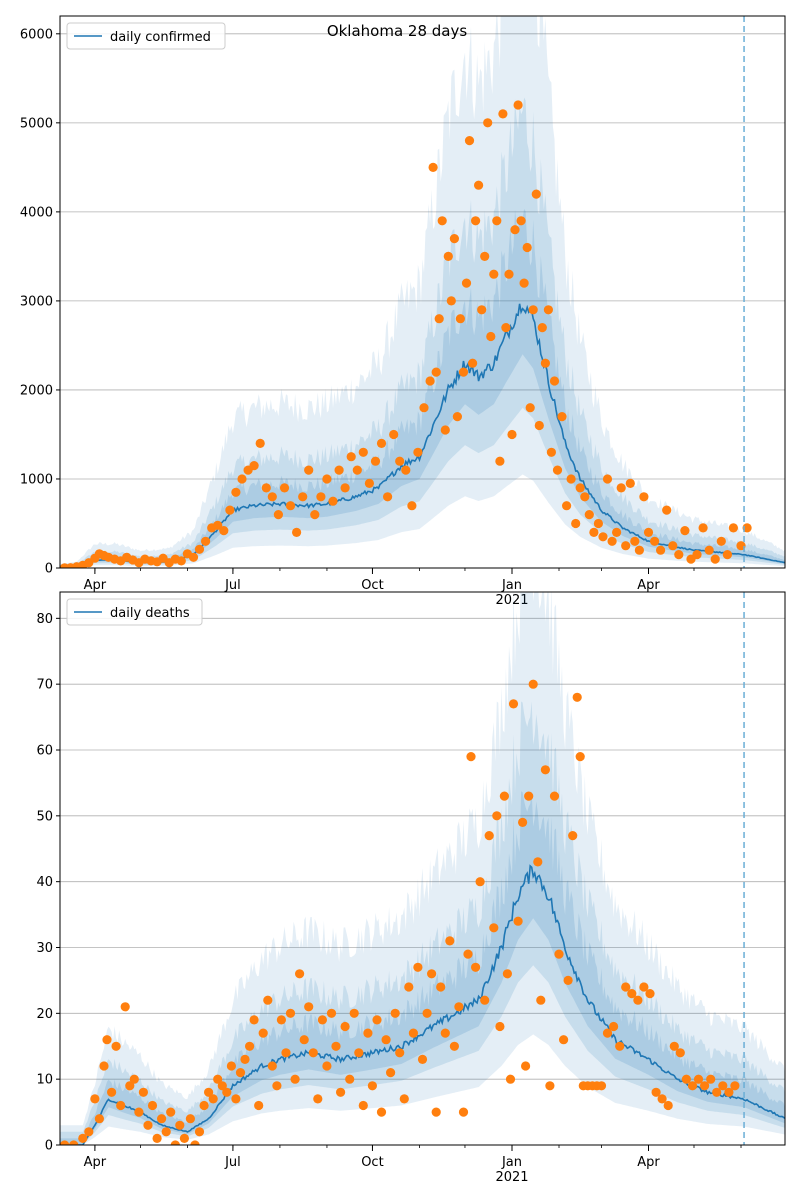 The image size is (800, 1200). What do you see at coordinates (511, 585) in the screenshot?
I see `x-tick-label: Jan` at bounding box center [511, 585].